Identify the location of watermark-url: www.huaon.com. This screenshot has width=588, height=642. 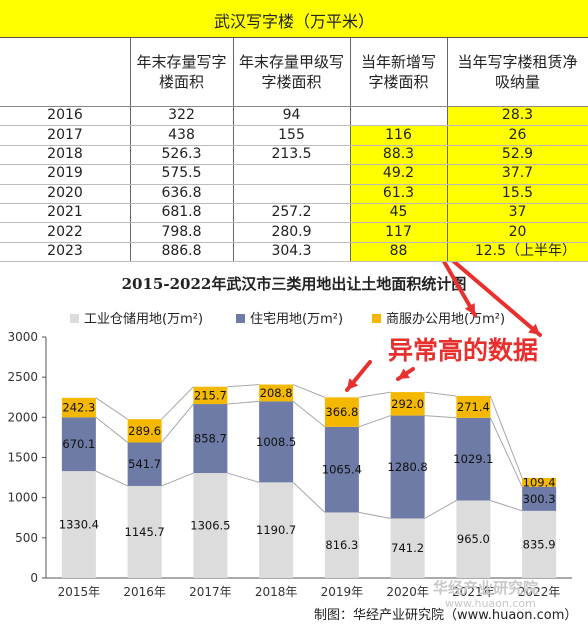
(490, 603).